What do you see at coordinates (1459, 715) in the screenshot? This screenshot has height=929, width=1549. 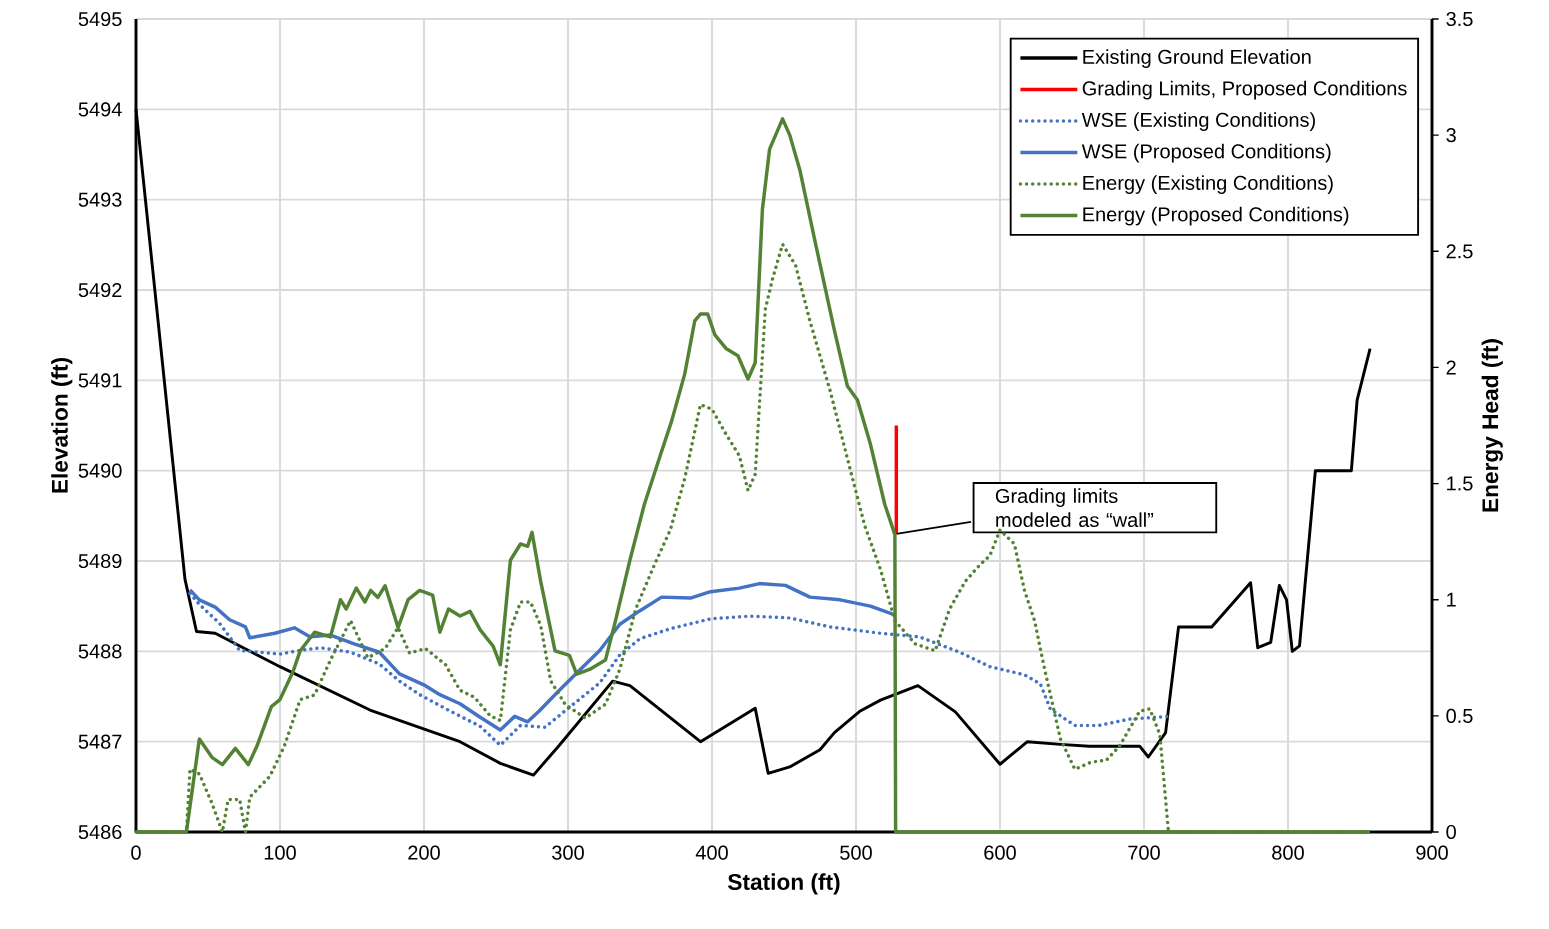 I see `y2-tick-label: 0.5` at bounding box center [1459, 715].